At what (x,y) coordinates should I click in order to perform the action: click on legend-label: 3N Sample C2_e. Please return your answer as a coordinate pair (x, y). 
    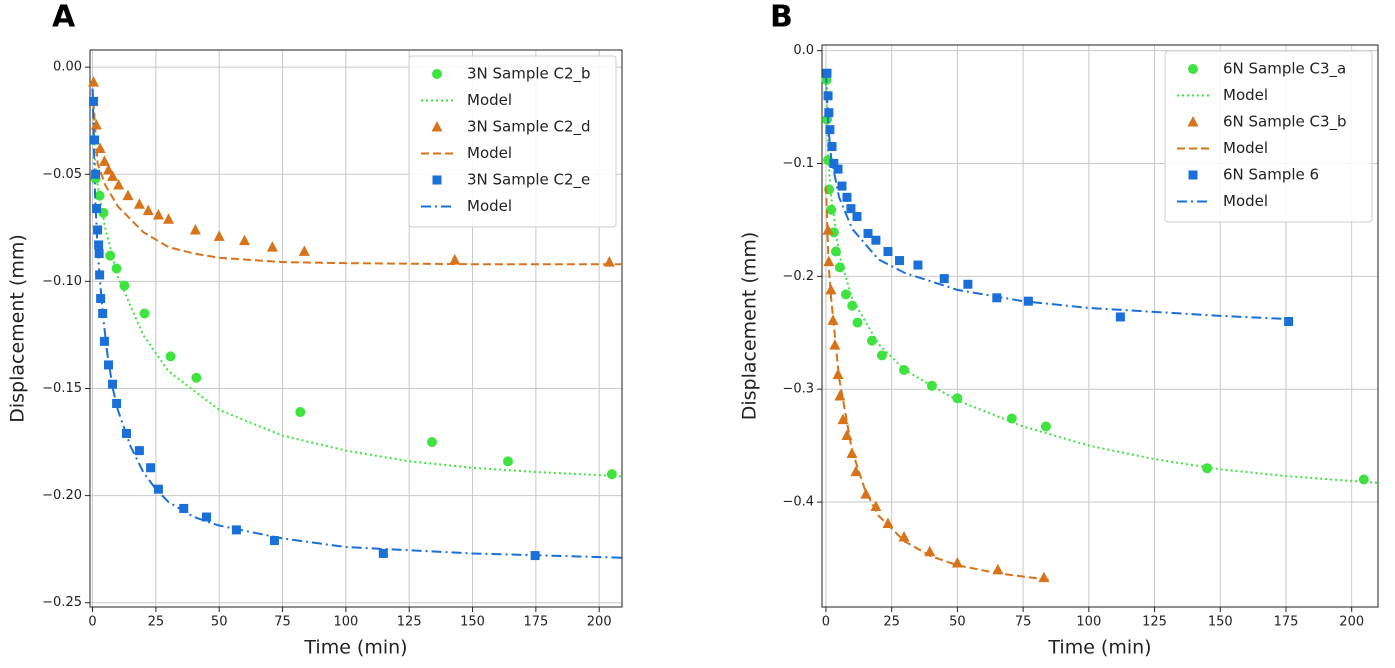
    Looking at the image, I should click on (528, 180).